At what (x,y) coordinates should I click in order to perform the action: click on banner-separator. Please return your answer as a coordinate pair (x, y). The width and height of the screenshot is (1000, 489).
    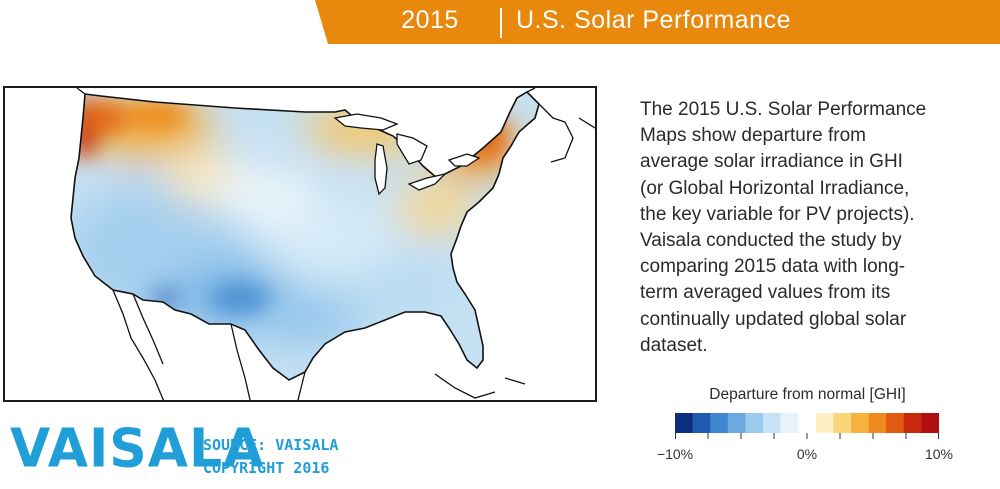
    Looking at the image, I should click on (501, 23).